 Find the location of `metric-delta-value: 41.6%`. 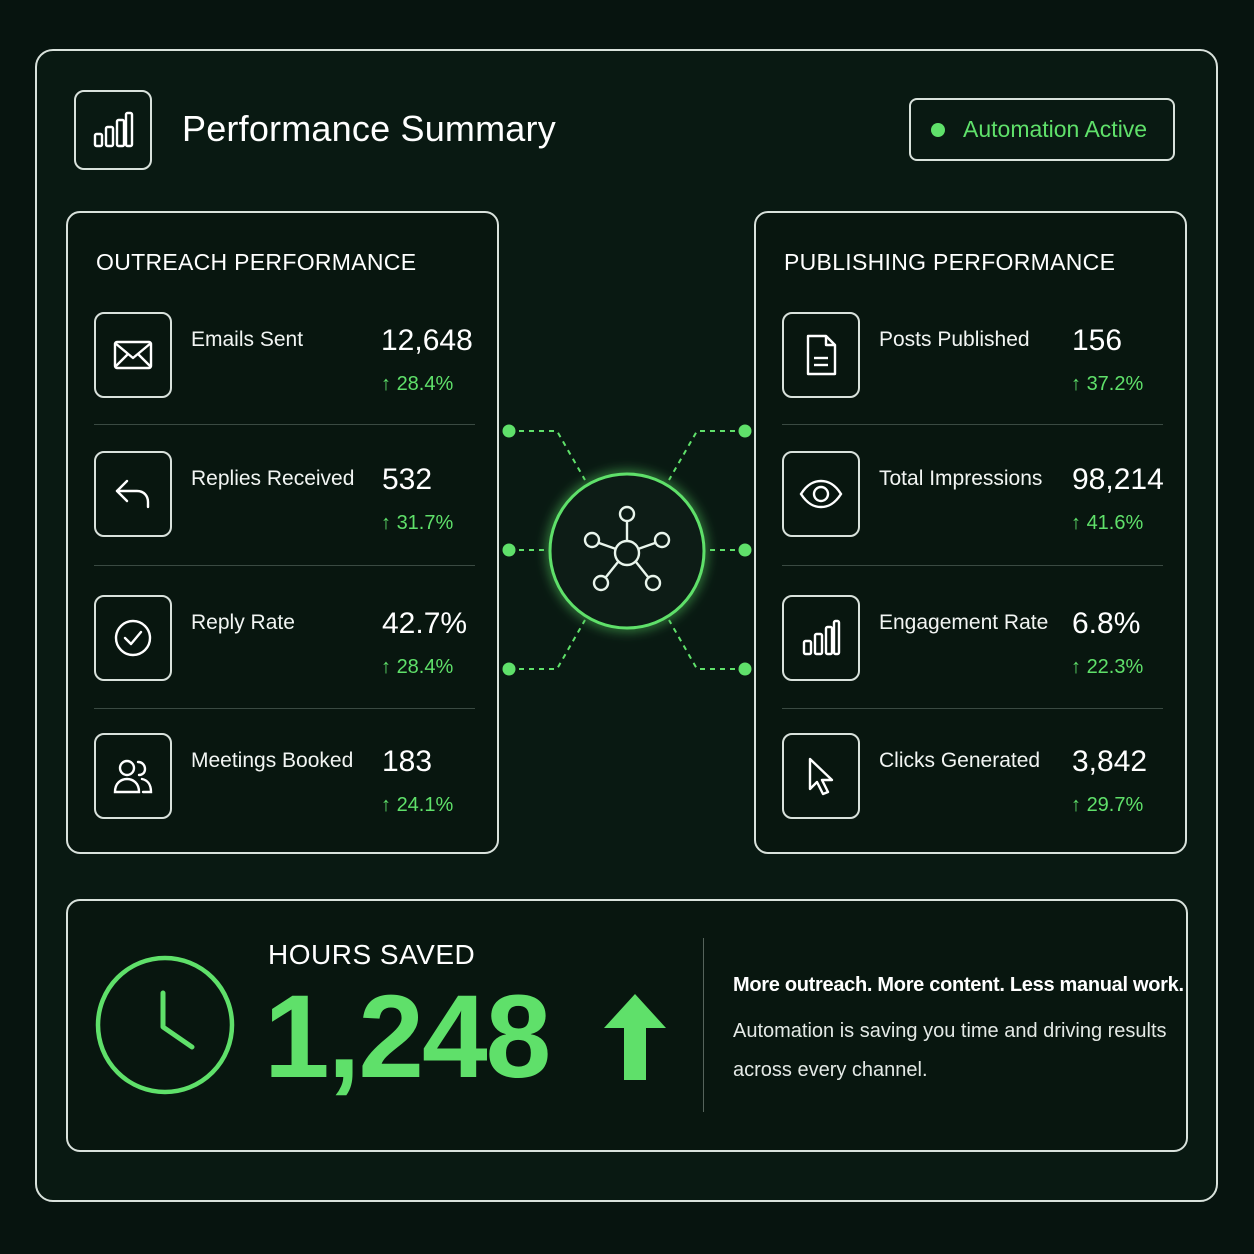

metric-delta-value: 41.6% is located at coordinates (1115, 523).